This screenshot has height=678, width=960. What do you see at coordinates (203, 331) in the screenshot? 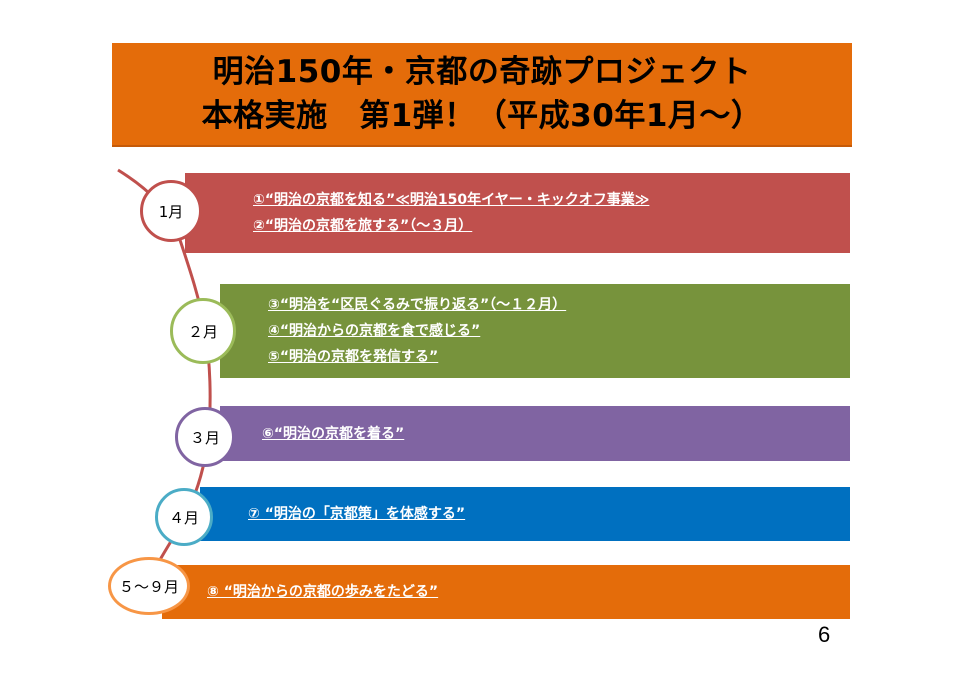
I see `month-circle-february: ２月` at bounding box center [203, 331].